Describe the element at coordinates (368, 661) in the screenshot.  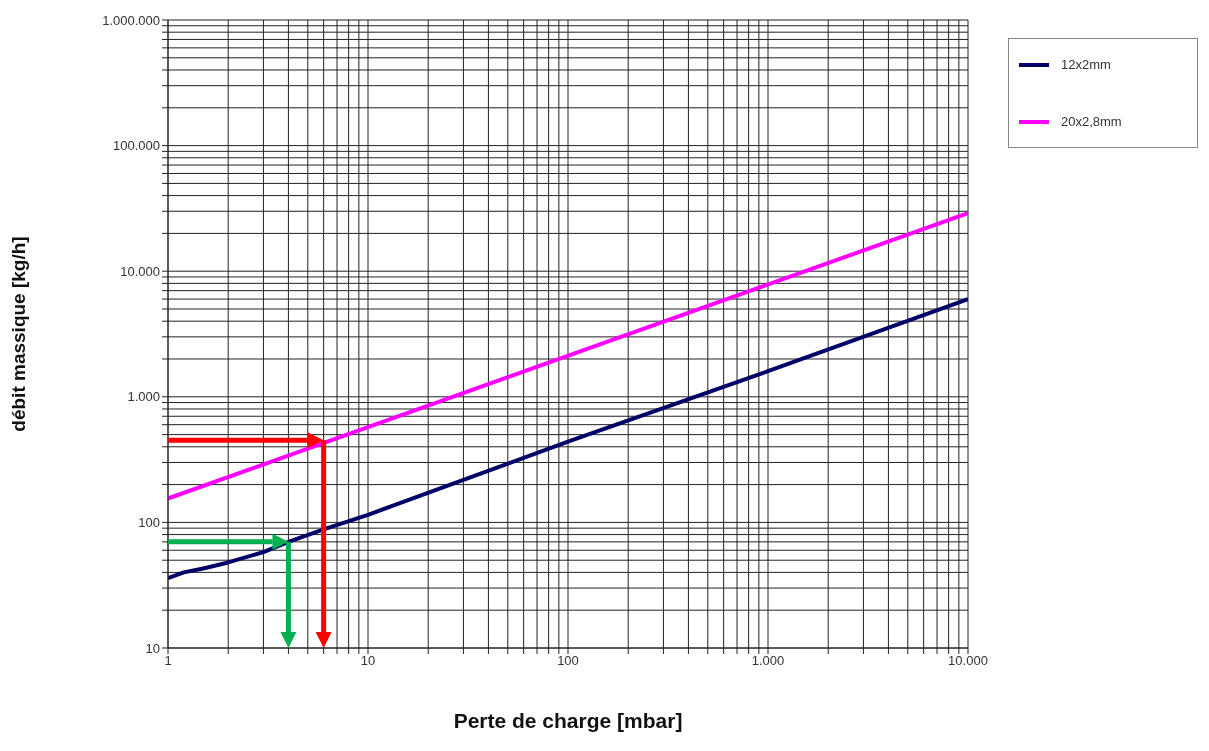
I see `x-tick-label: 10` at that location.